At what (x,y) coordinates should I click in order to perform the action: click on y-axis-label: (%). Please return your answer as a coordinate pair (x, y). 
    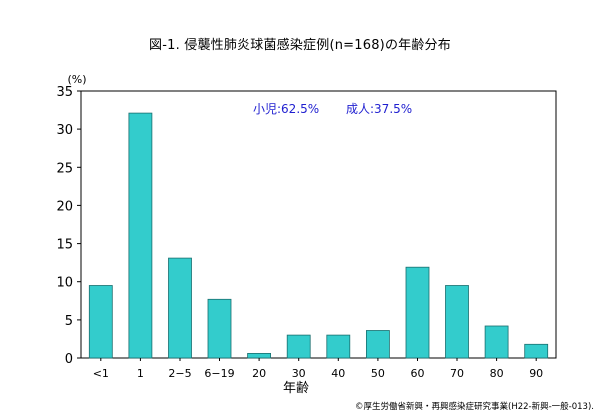
    Looking at the image, I should click on (76, 79).